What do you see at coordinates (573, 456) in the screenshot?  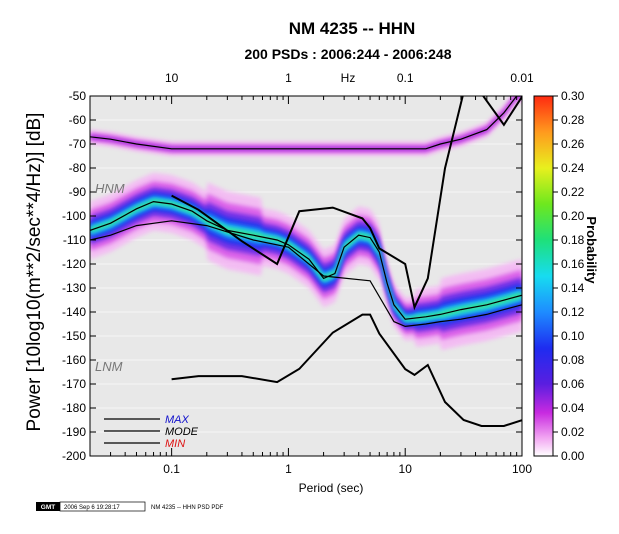 I see `colorbar-tick-label: 0.00` at bounding box center [573, 456].